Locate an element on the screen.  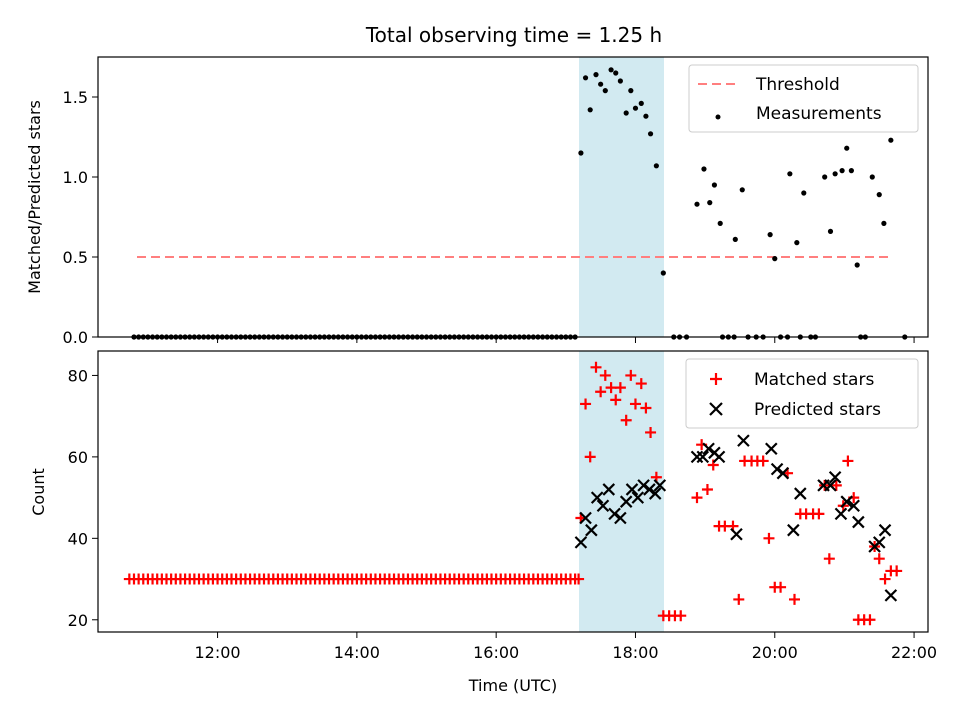
bottom-x-tick-label: 20:00 is located at coordinates (775, 652).